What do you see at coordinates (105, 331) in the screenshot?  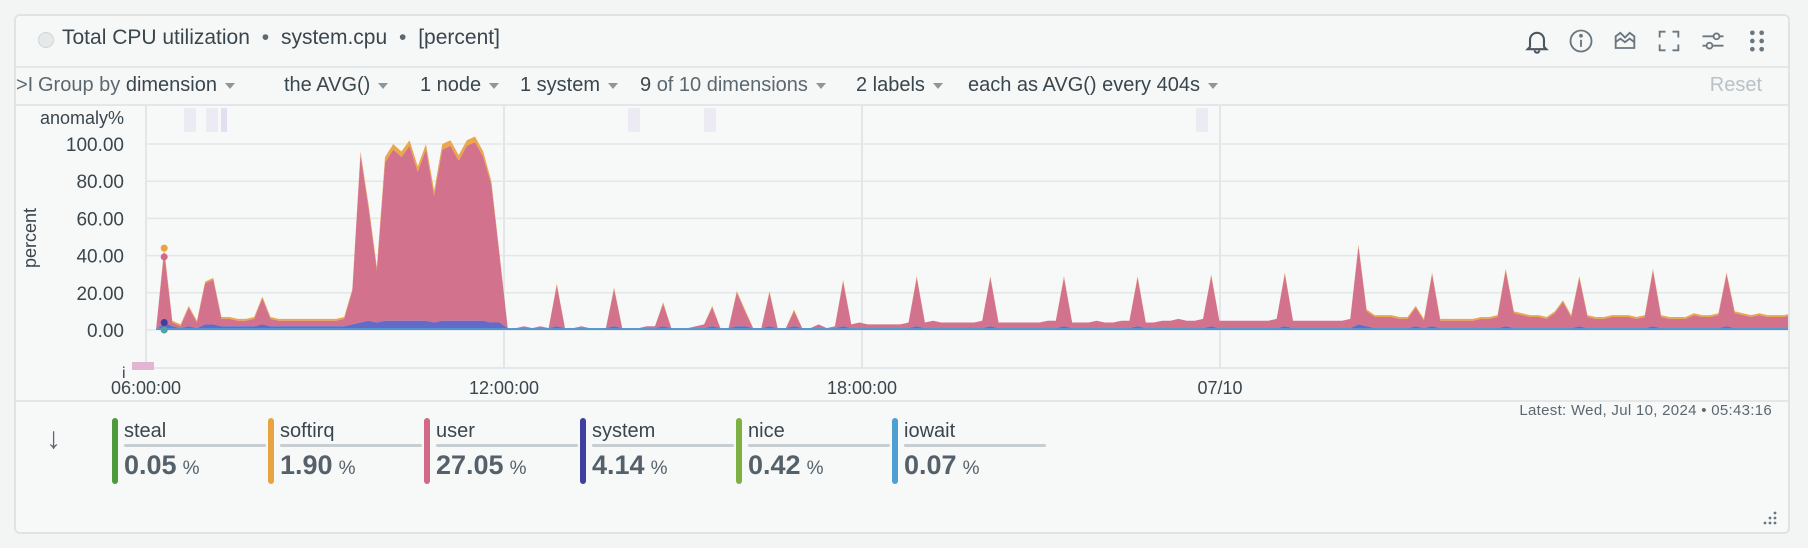 I see `y-tick-label: 0.00` at bounding box center [105, 331].